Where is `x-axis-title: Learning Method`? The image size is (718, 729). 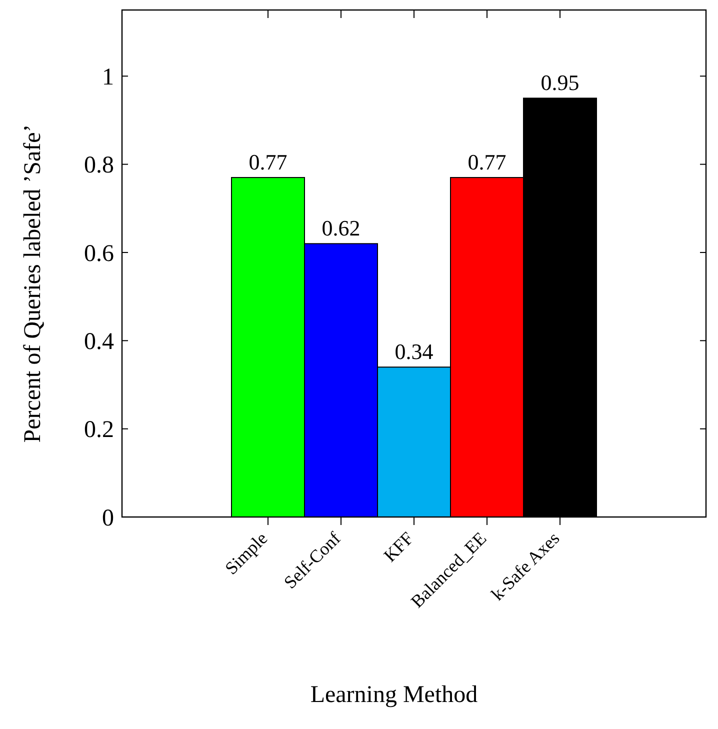
x-axis-title: Learning Method is located at coordinates (394, 695).